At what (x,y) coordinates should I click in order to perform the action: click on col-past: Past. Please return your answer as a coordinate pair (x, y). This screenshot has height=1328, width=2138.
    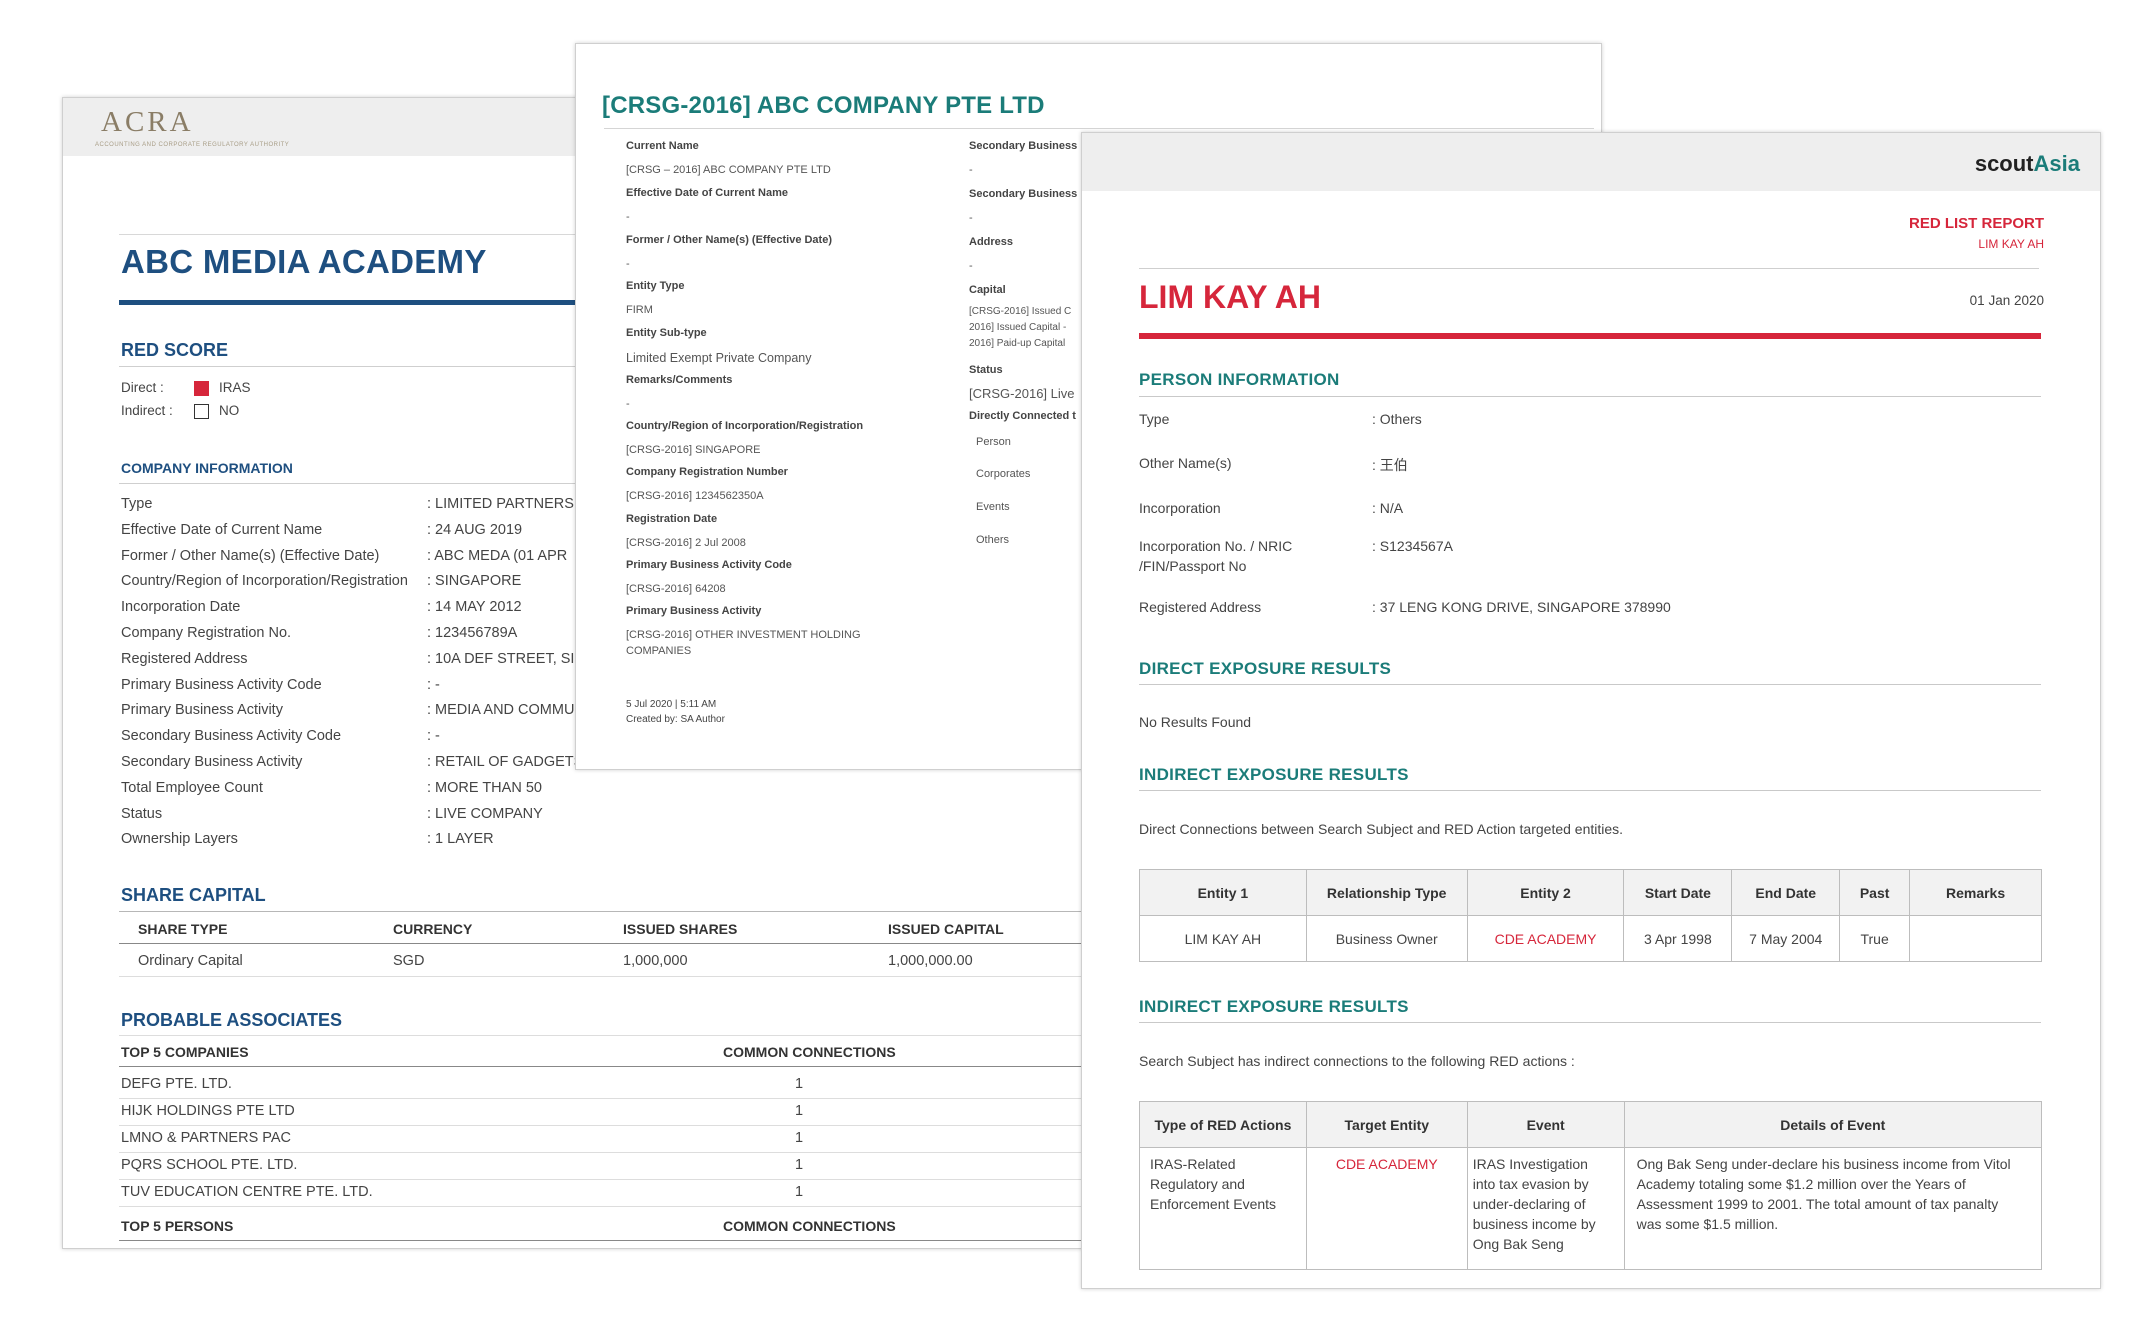
    Looking at the image, I should click on (1875, 892).